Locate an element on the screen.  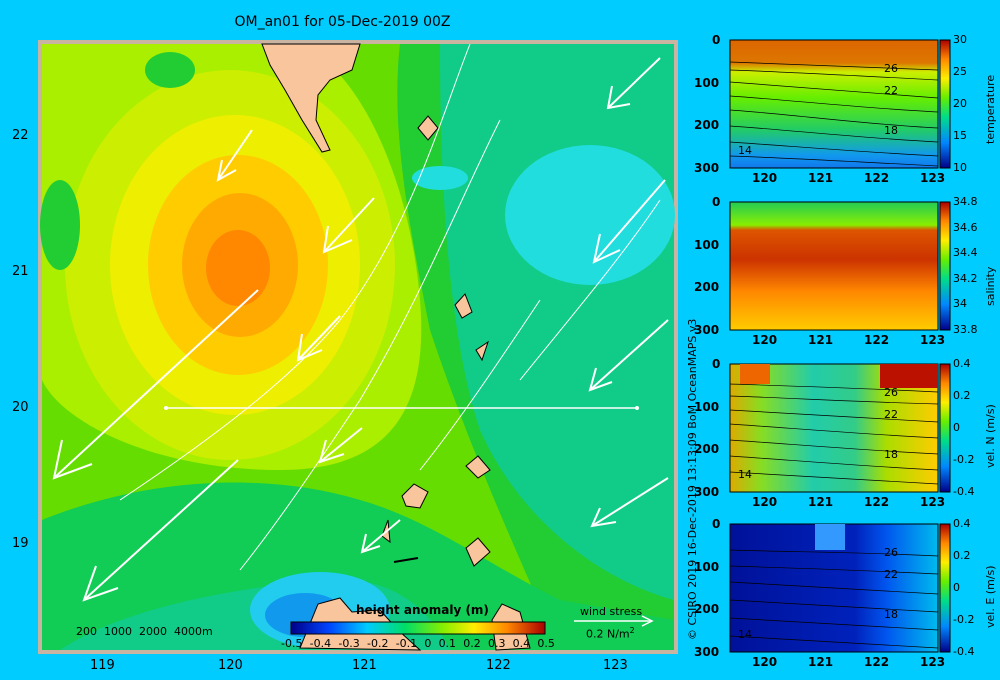
lon-tick-120: 120 is located at coordinates (230, 665).